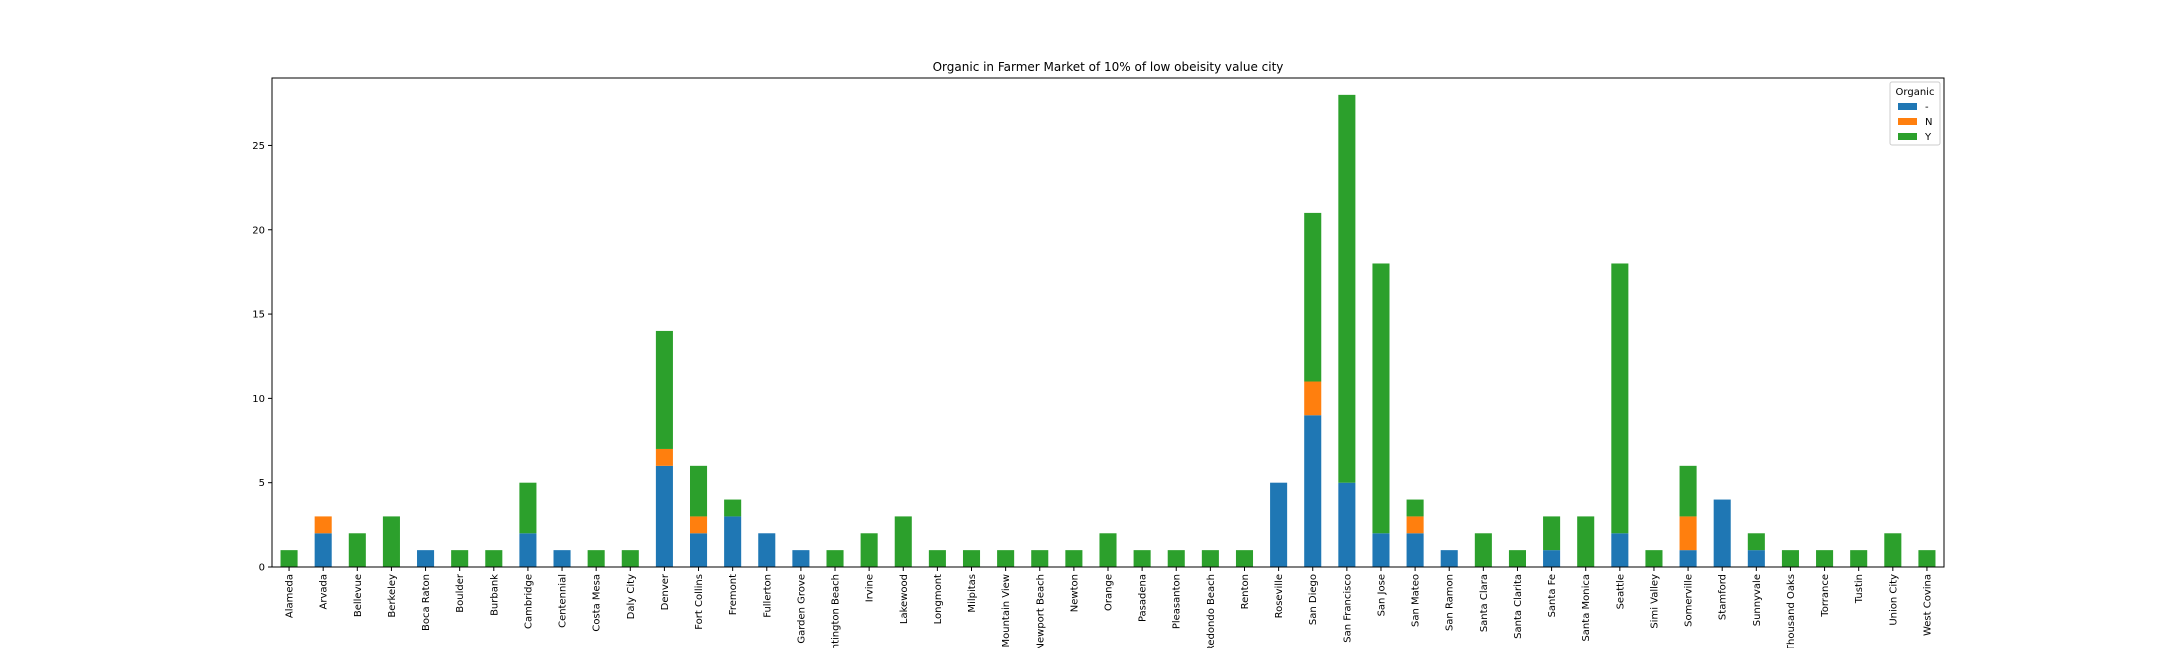 This screenshot has width=2160, height=648. Describe the element at coordinates (258, 230) in the screenshot. I see `y-tick-label: 20` at that location.